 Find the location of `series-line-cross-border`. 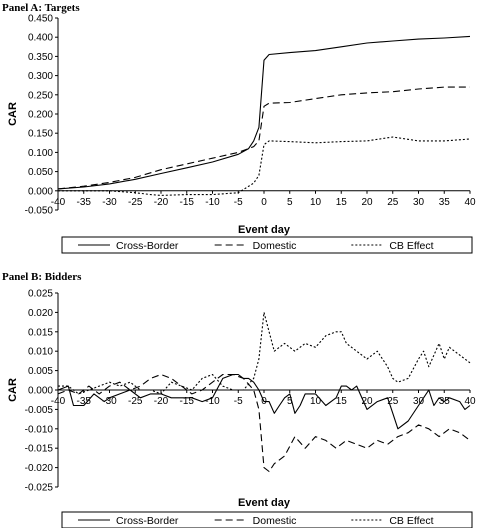

series-line-cross-border is located at coordinates (264, 401).